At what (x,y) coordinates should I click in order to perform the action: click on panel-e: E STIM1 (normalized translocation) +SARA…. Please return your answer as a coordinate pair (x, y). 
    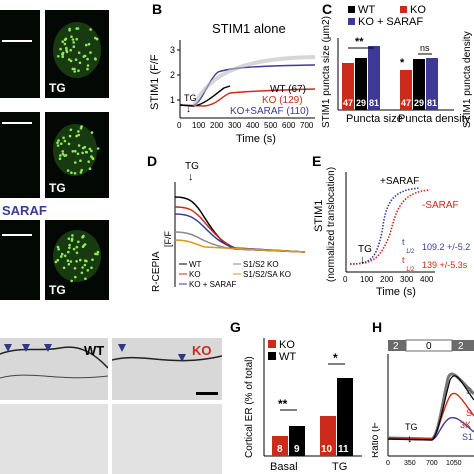
    Looking at the image, I should click on (391, 225).